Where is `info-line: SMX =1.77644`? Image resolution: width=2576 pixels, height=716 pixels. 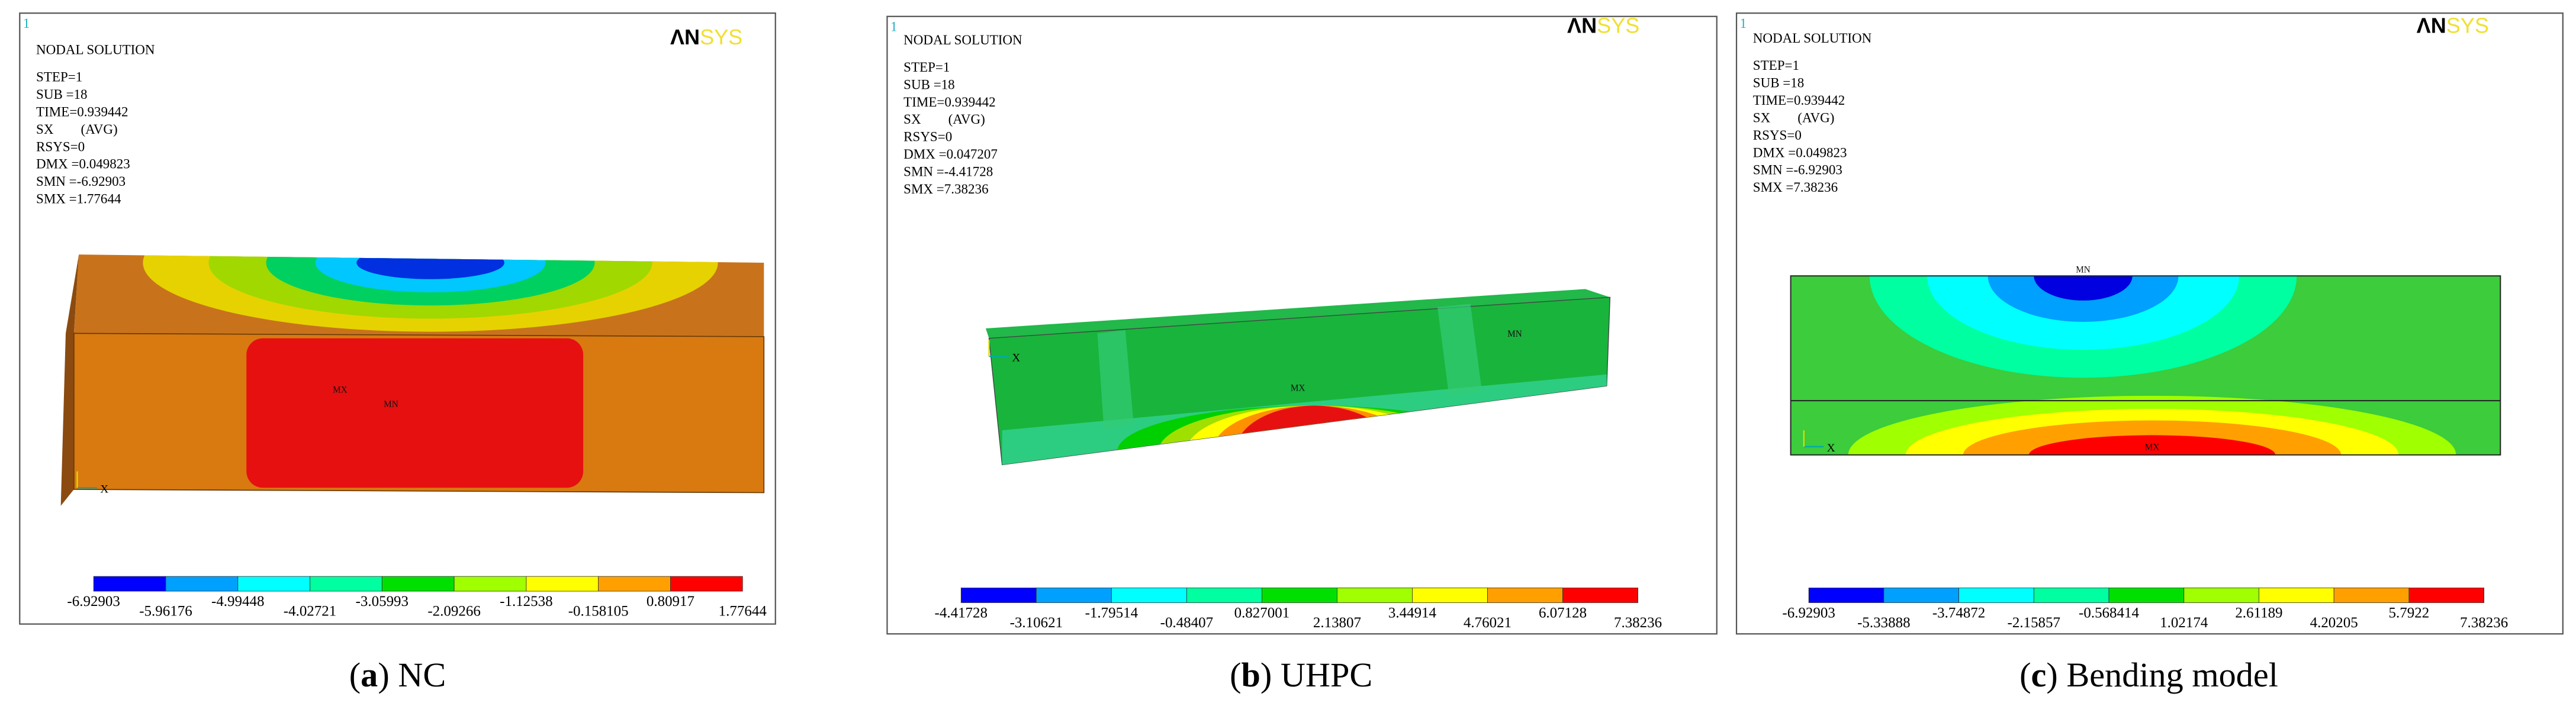 info-line: SMX =1.77644 is located at coordinates (78, 199).